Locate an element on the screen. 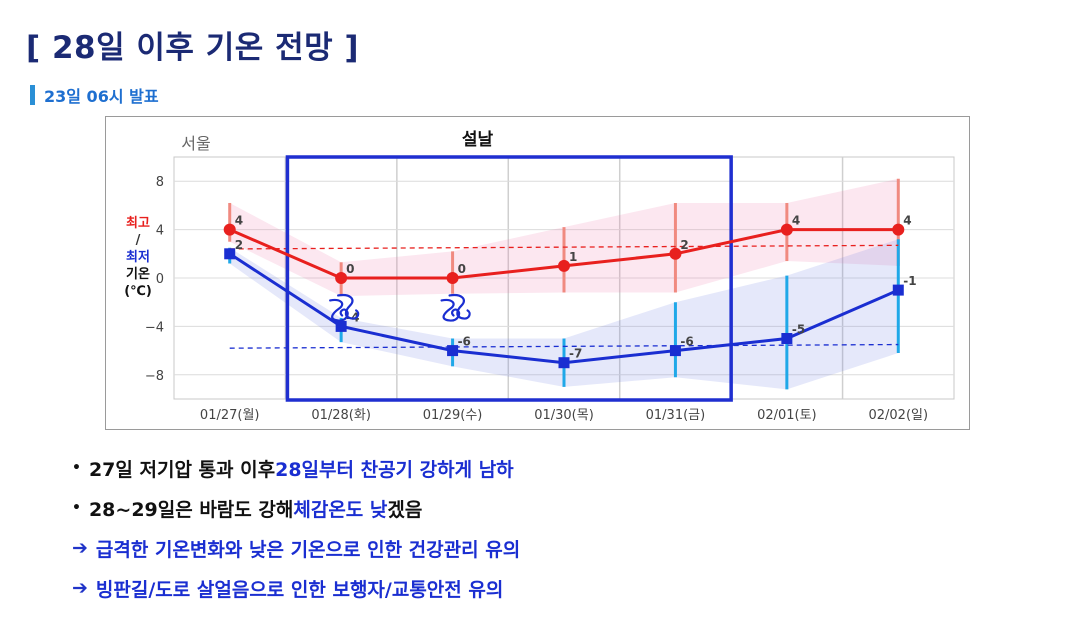 Image resolution: width=1083 pixels, height=632 pixels. bullet-text: 빙판길/도로 살얼음으로 인한 보행자/교통안전 유의 is located at coordinates (299, 589).